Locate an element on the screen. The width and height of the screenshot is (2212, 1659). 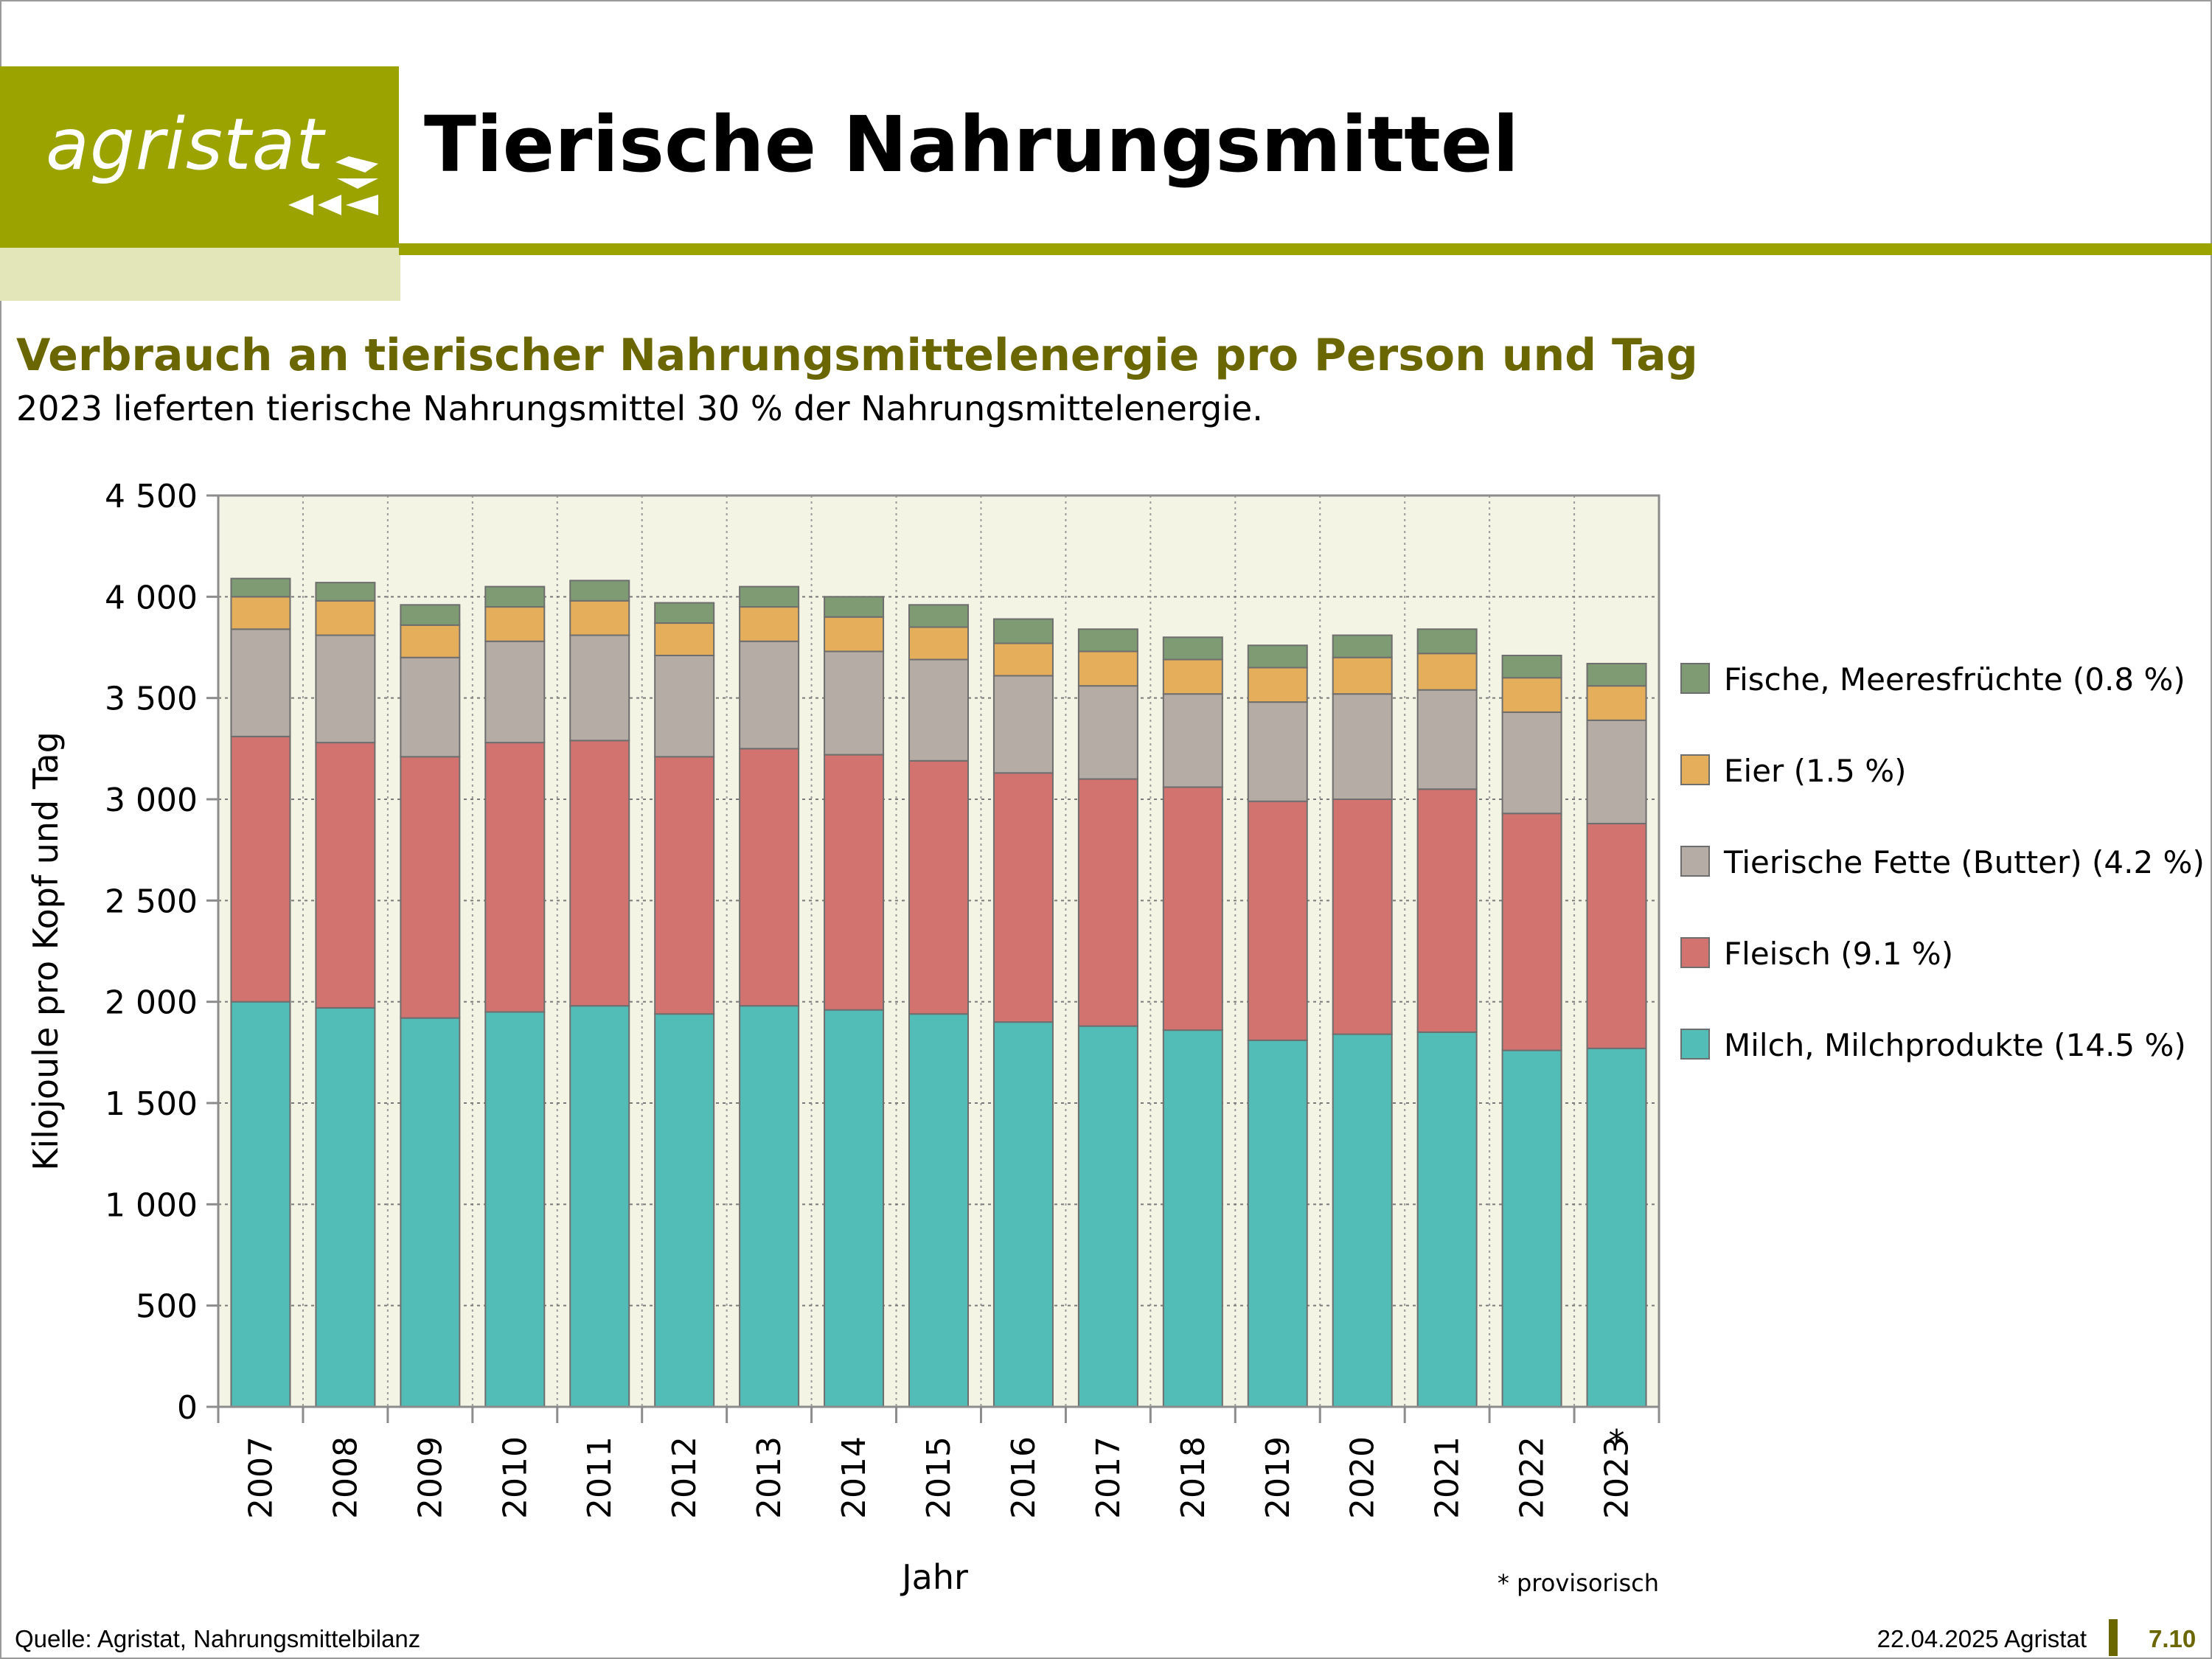
footer-date: 22.04.2025 Agristat is located at coordinates (1982, 1638).